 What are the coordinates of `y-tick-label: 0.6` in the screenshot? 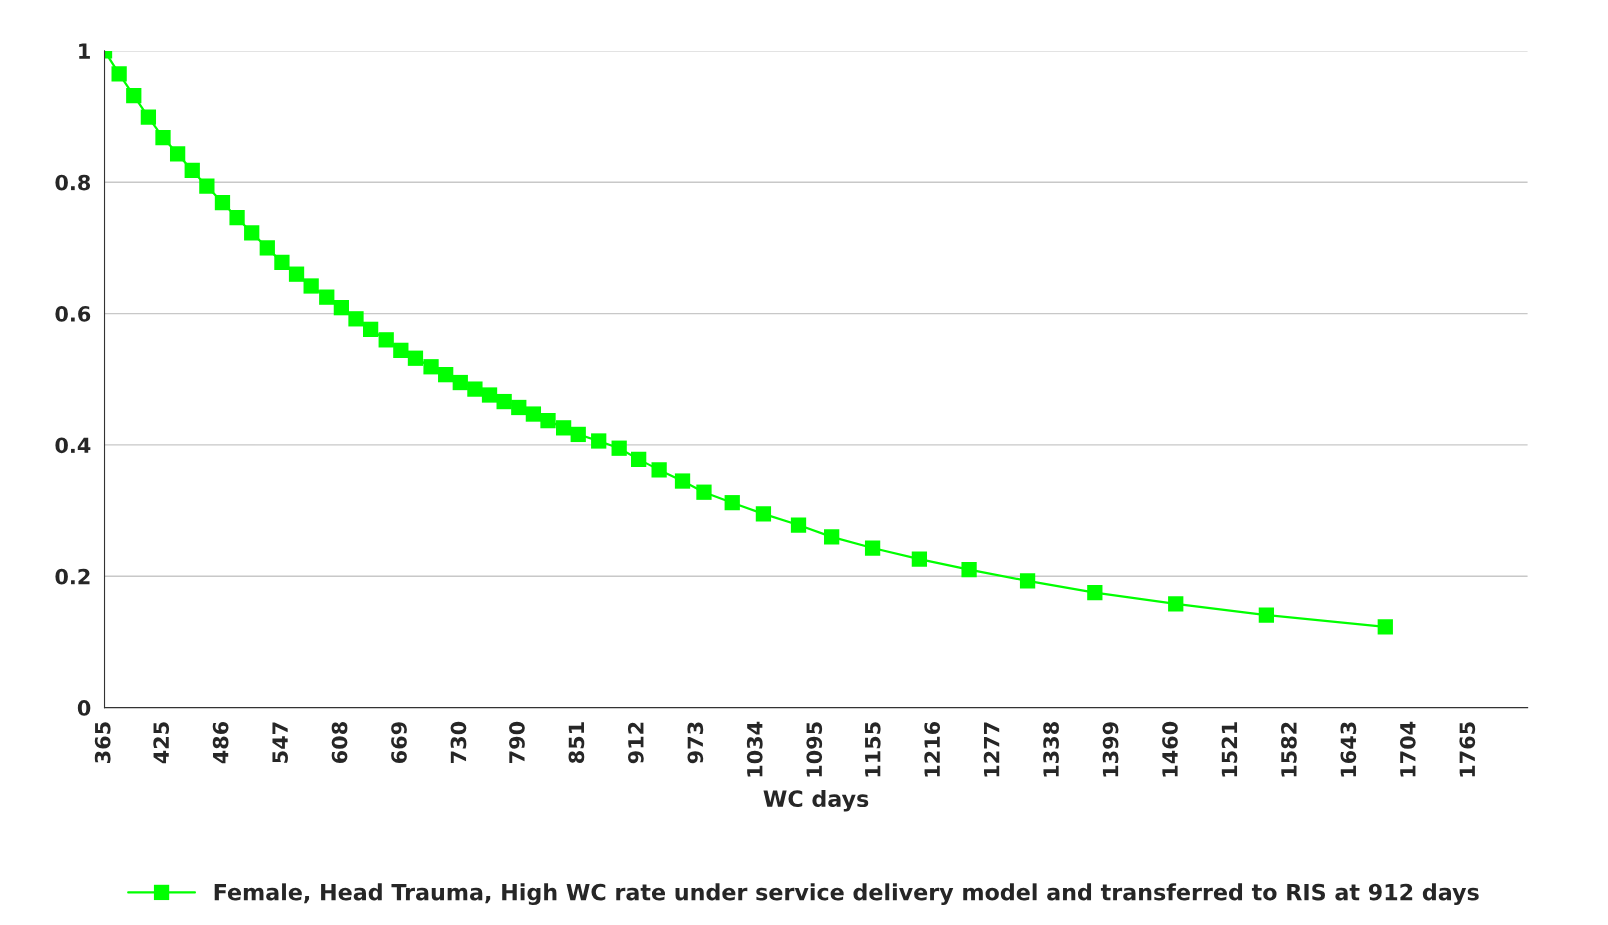 It's located at (73, 314).